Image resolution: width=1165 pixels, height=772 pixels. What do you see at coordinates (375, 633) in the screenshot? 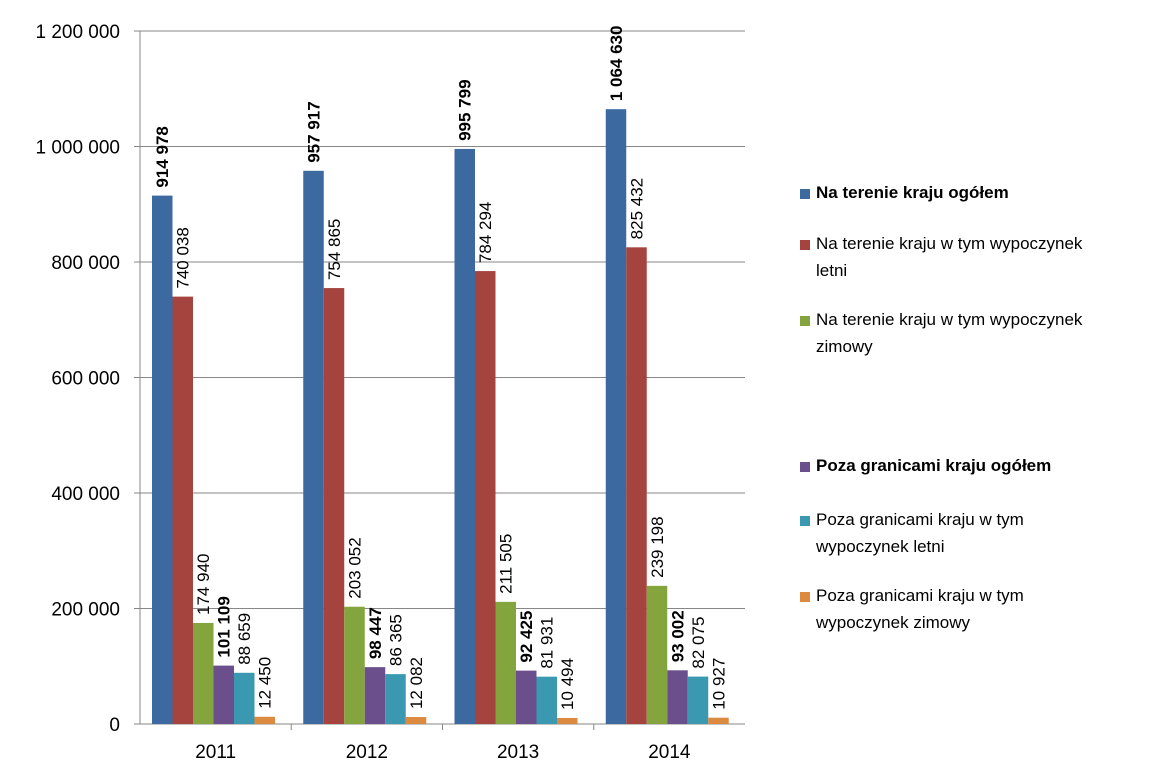
I see `data-label: 98 447` at bounding box center [375, 633].